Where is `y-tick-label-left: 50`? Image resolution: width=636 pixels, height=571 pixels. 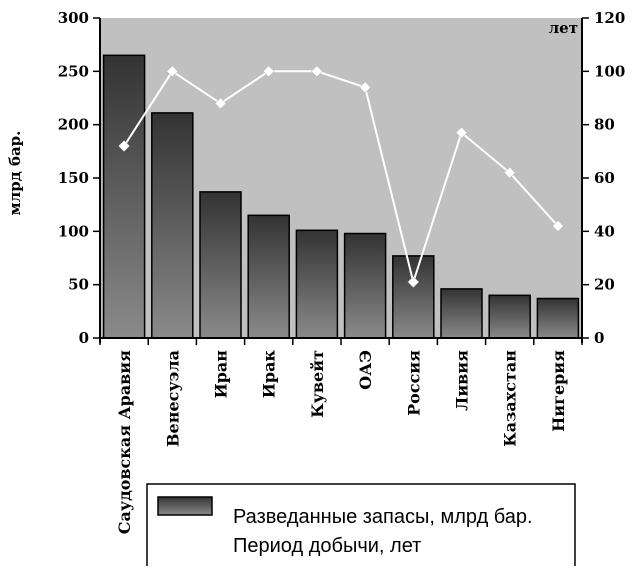 y-tick-label-left: 50 is located at coordinates (78, 285).